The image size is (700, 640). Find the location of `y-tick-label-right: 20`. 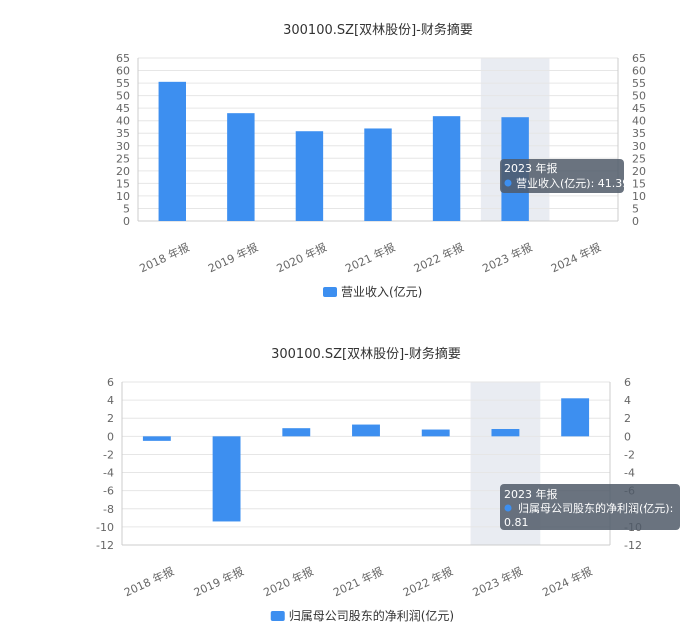

y-tick-label-right: 20 is located at coordinates (639, 171).